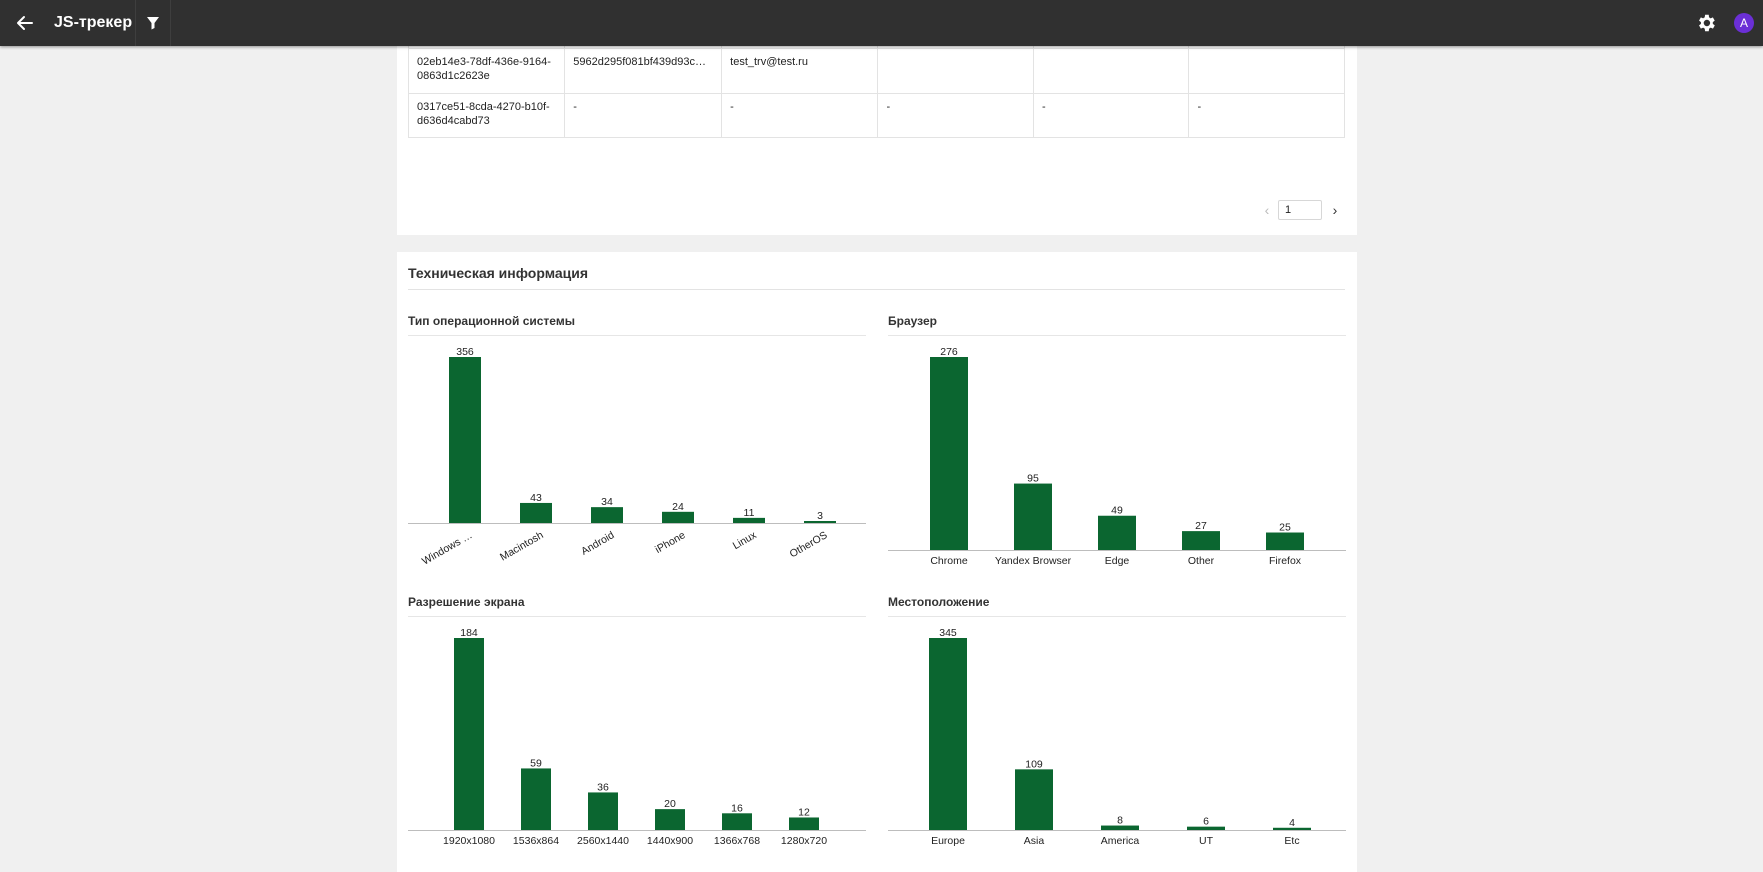 The image size is (1763, 872). Describe the element at coordinates (1117, 561) in the screenshot. I see `tick-label: Edge` at that location.